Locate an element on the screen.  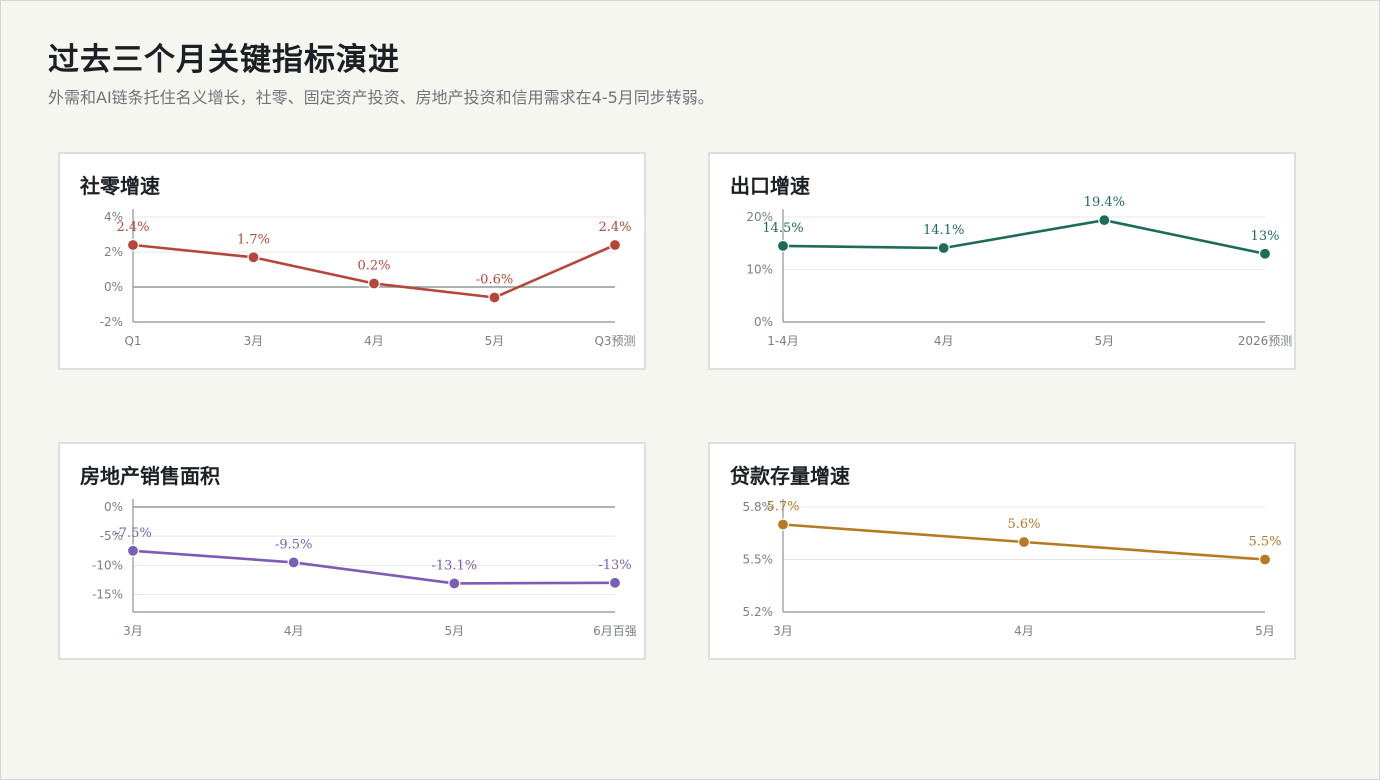
data-label: 13% is located at coordinates (1265, 236).